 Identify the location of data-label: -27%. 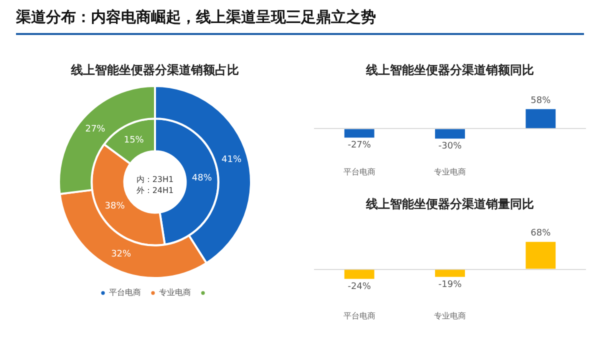
(360, 145).